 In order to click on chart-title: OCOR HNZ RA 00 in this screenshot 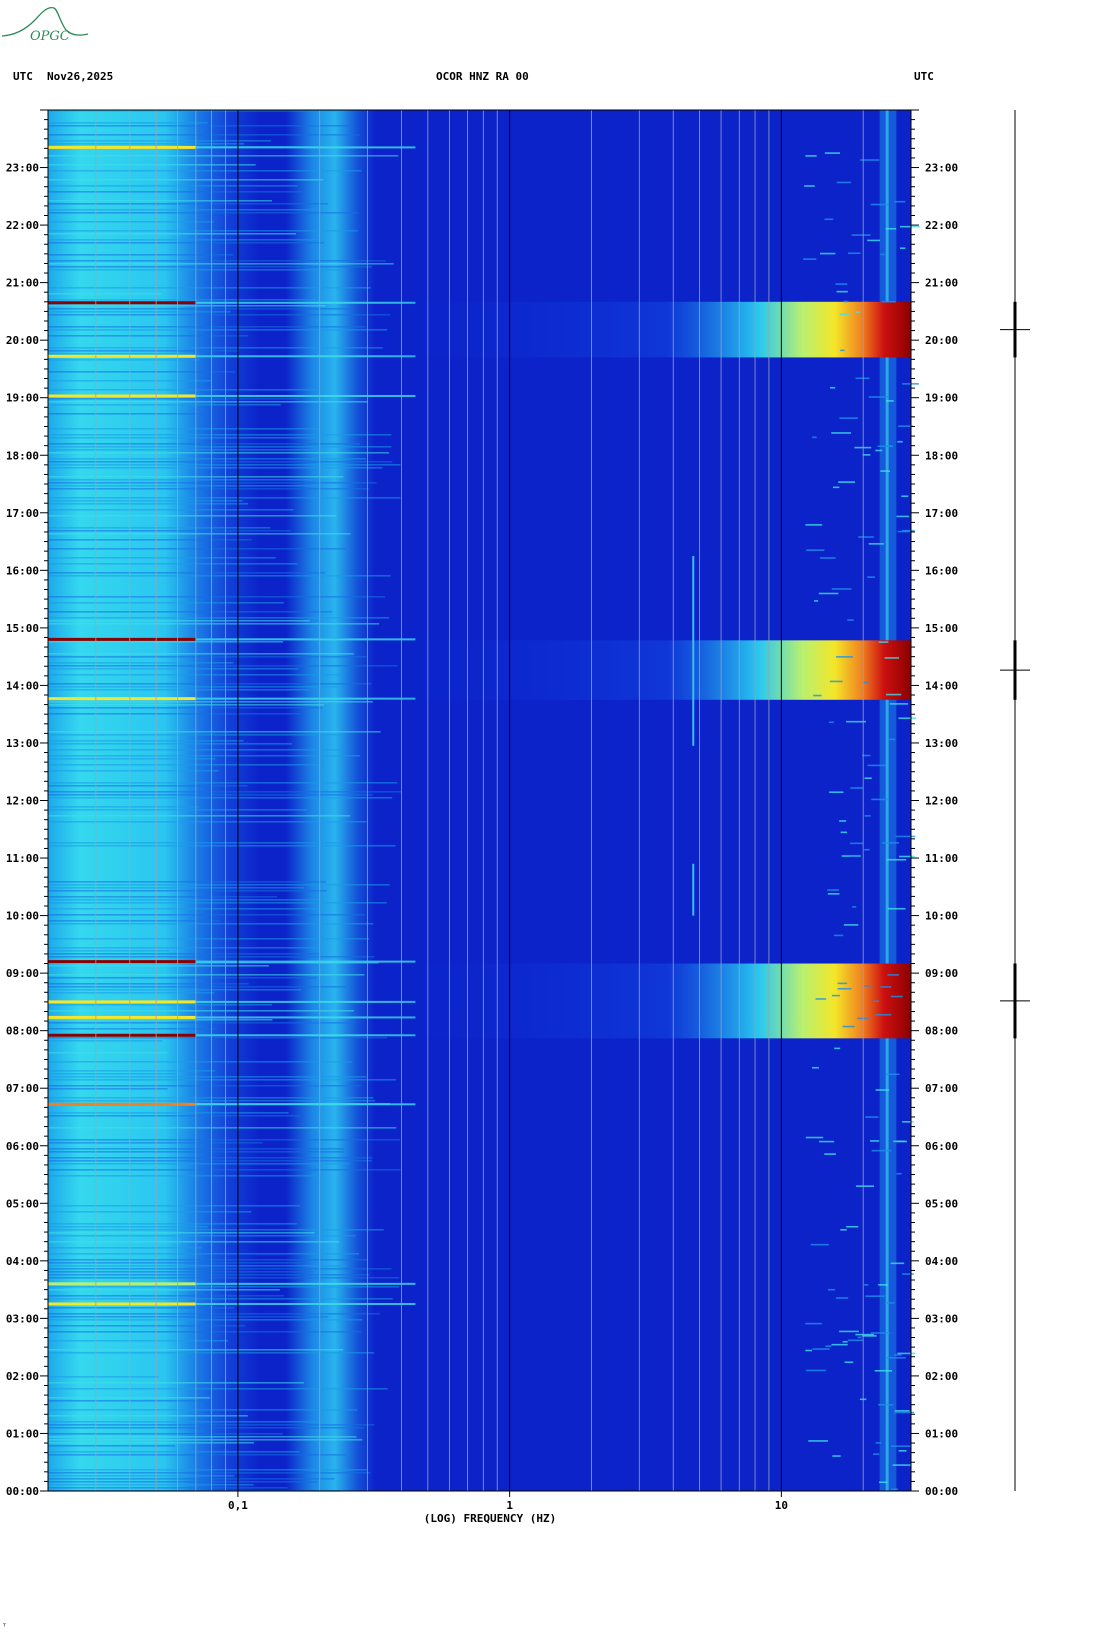, I will do `click(482, 76)`.